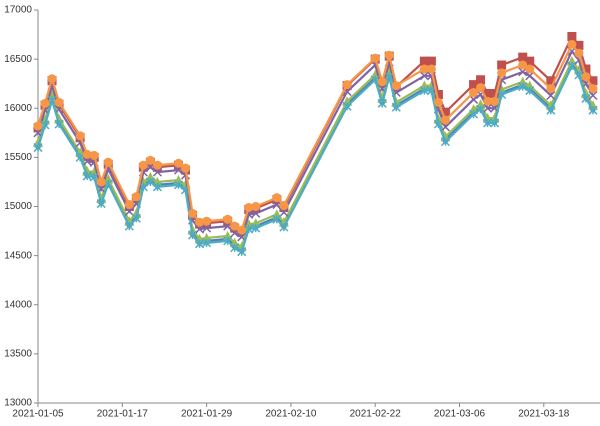 This screenshot has height=426, width=600. Describe the element at coordinates (460, 414) in the screenshot. I see `x-tick-label: 2021-03-06` at that location.